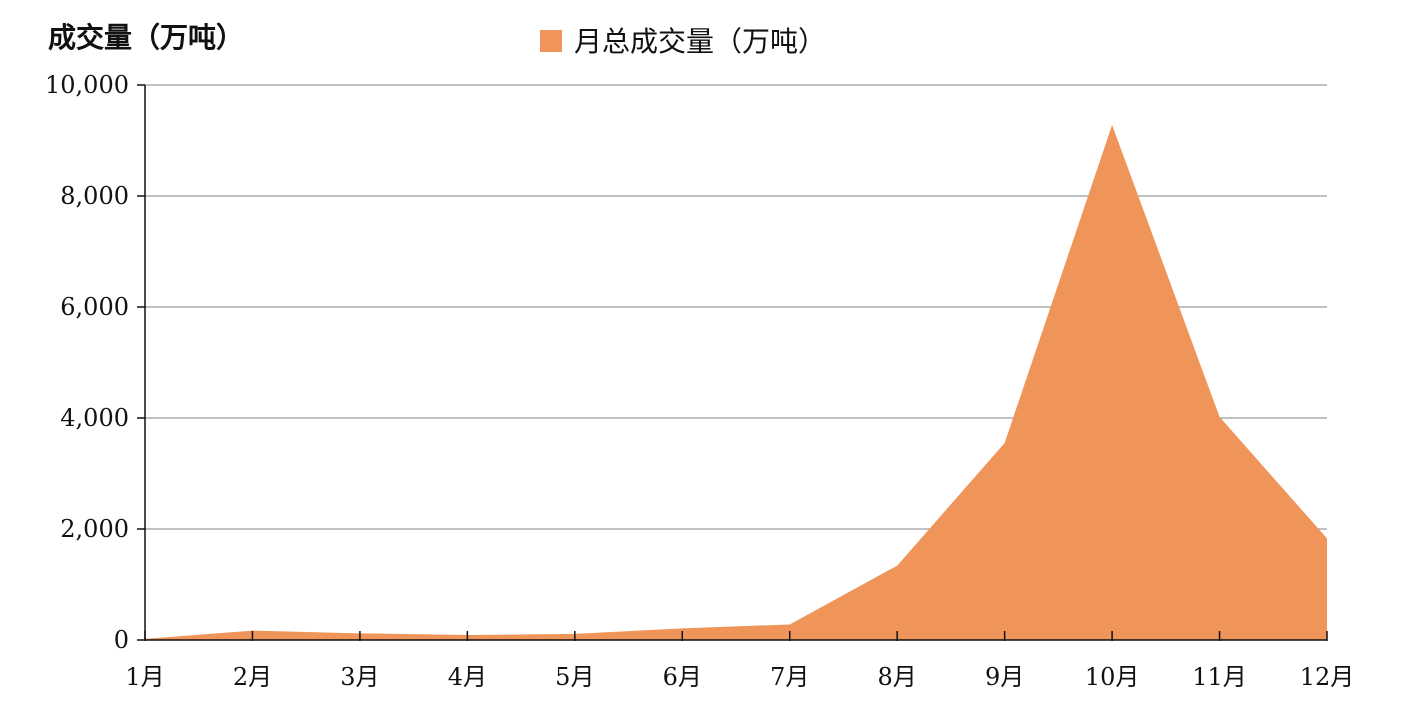  I want to click on y-tick-label-3: 6,000, so click(94, 307).